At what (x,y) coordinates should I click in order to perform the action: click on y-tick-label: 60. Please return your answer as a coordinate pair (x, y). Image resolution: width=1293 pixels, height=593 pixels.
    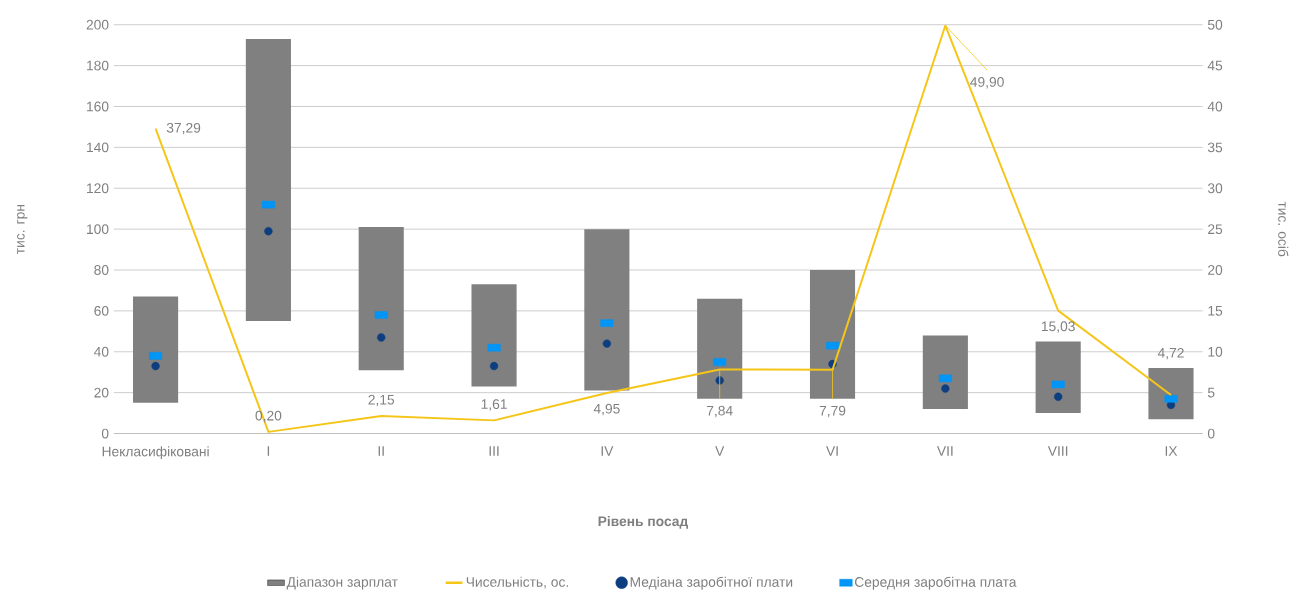
    Looking at the image, I should click on (101, 311).